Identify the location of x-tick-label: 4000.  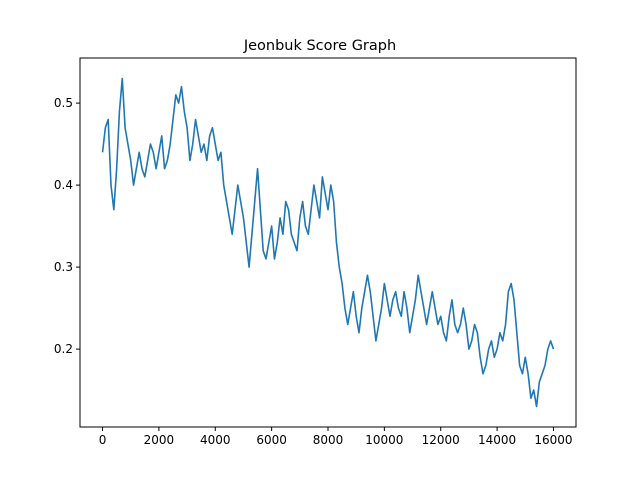
(215, 440).